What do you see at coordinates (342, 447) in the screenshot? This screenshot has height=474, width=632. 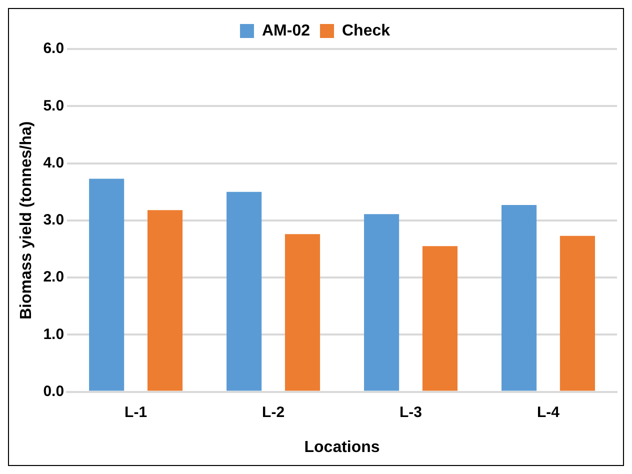 I see `x-axis-title: Locations` at bounding box center [342, 447].